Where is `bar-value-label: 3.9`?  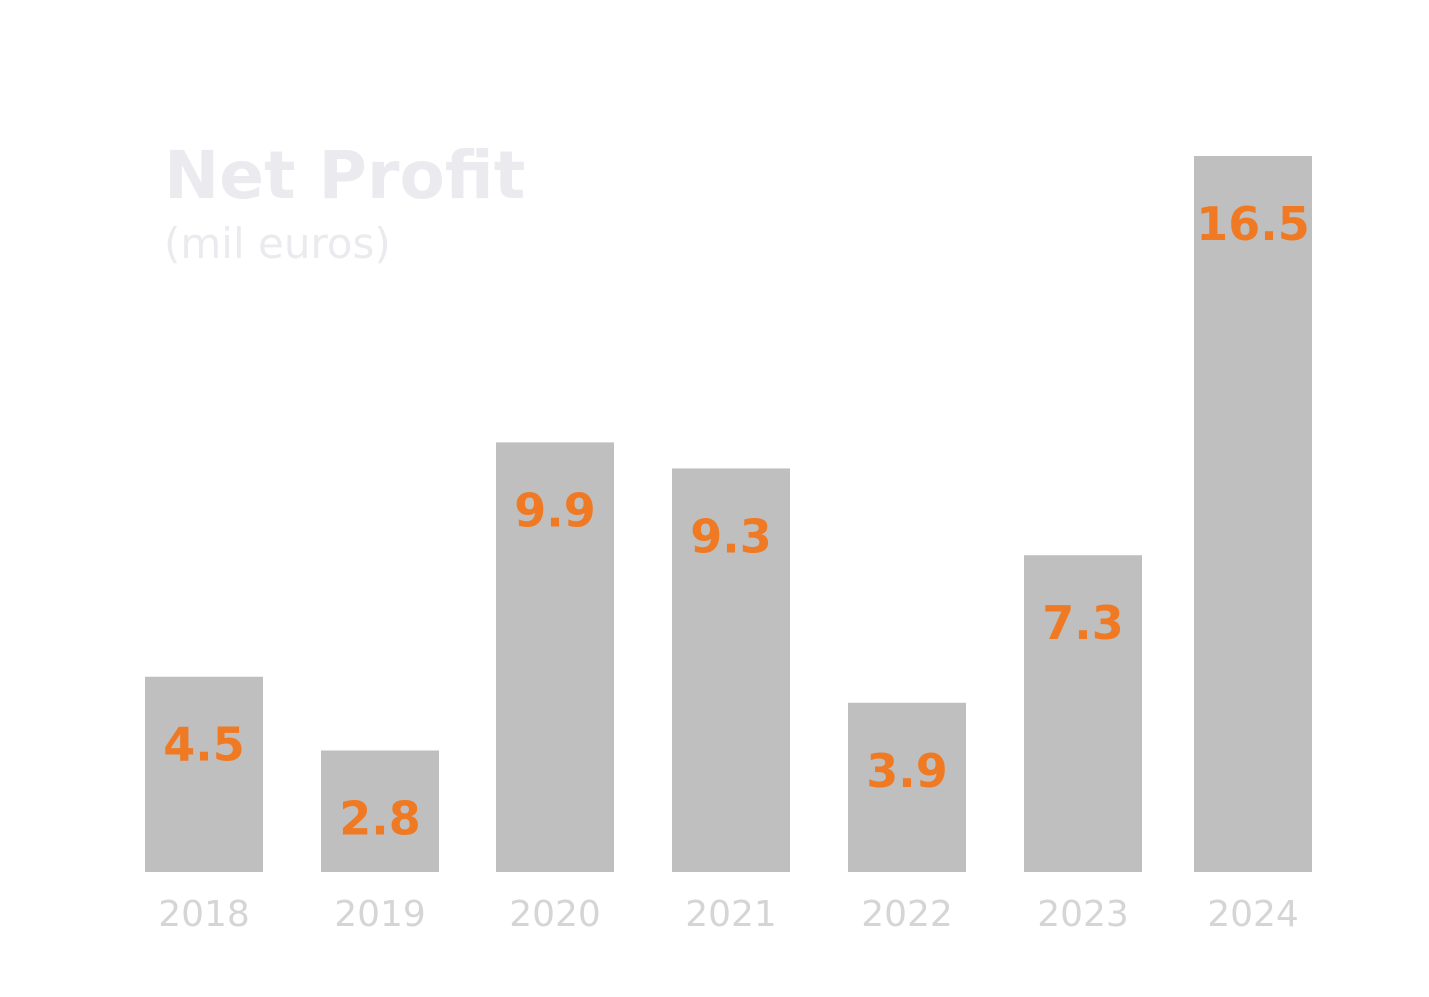
bar-value-label: 3.9 is located at coordinates (907, 771).